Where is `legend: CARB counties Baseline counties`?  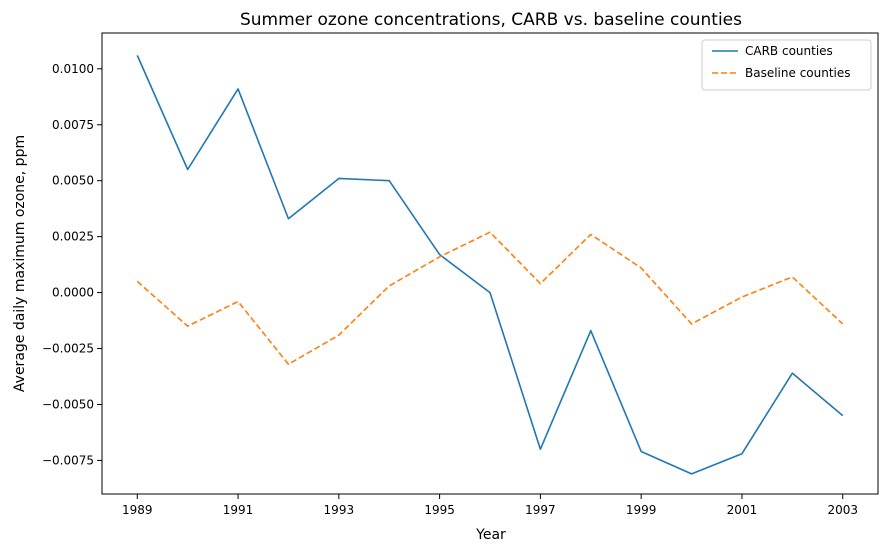
legend: CARB counties Baseline counties is located at coordinates (786, 65).